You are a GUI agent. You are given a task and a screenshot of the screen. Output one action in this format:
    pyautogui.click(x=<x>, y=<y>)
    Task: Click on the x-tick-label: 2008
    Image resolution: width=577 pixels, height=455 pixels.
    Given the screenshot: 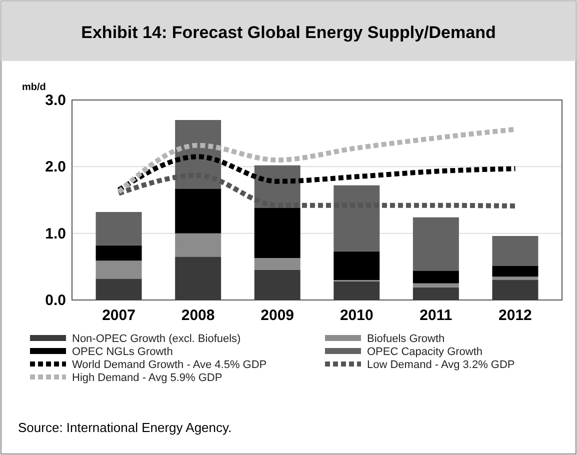 What is the action you would take?
    pyautogui.click(x=198, y=315)
    